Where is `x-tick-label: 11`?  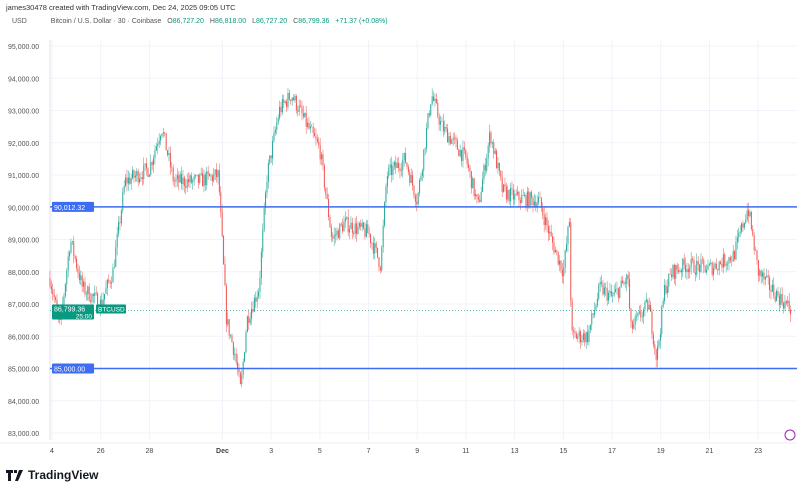
x-tick-label: 11 is located at coordinates (465, 451).